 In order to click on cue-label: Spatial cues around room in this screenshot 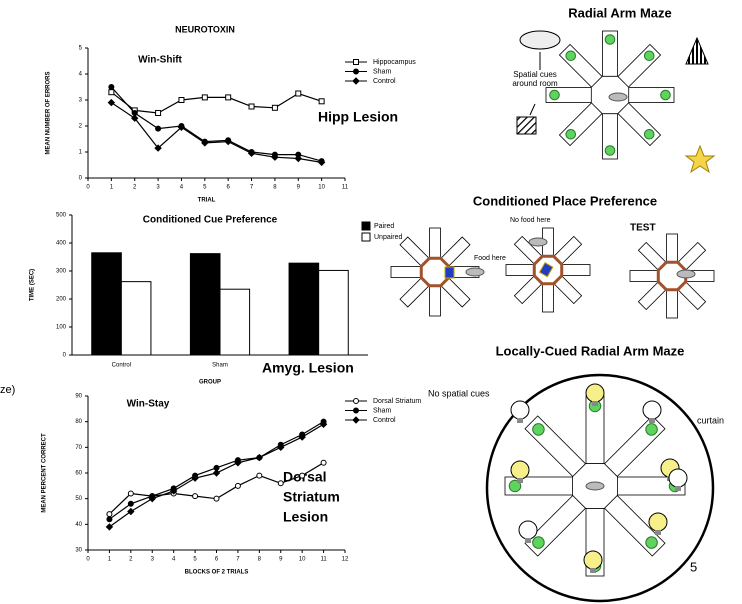, I will do `click(535, 79)`.